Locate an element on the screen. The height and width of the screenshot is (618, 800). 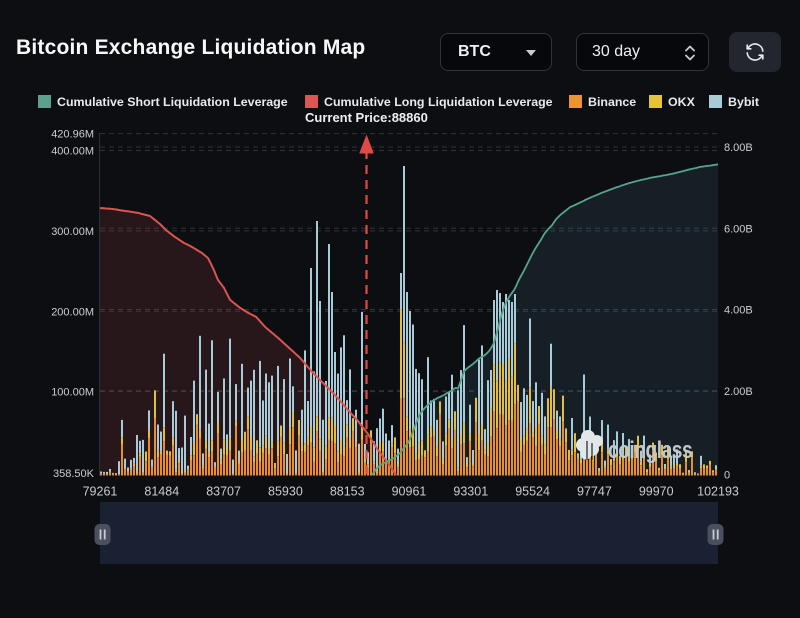
svg-text: 102193 is located at coordinates (718, 492).